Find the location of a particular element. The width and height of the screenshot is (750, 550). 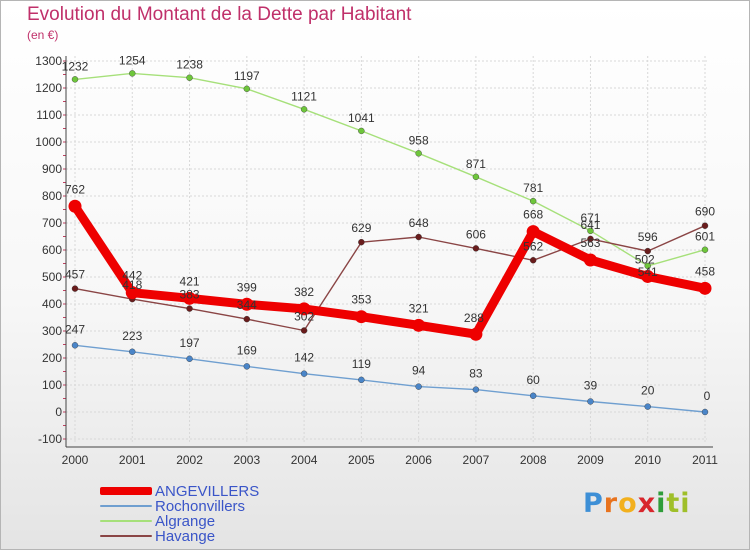

data-label-angevillers: 353 is located at coordinates (361, 300).